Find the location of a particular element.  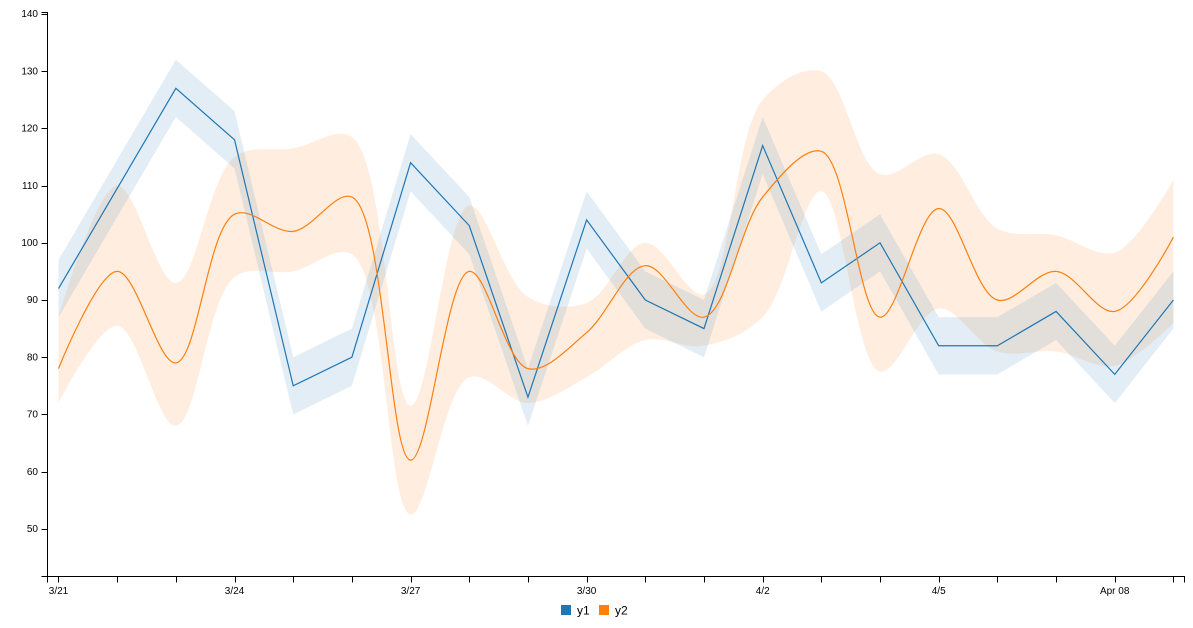

svg-text: 3/21 is located at coordinates (59, 591).